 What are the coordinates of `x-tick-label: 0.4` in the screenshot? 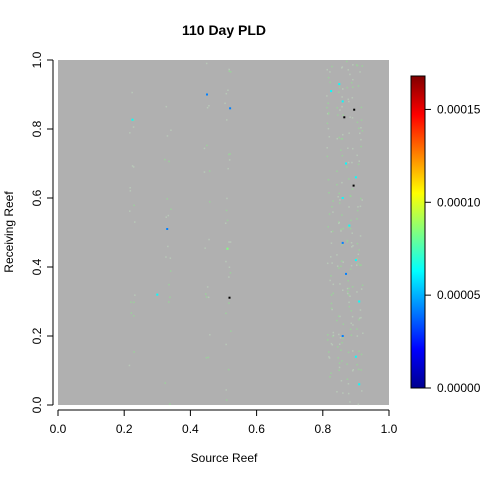 It's located at (190, 429).